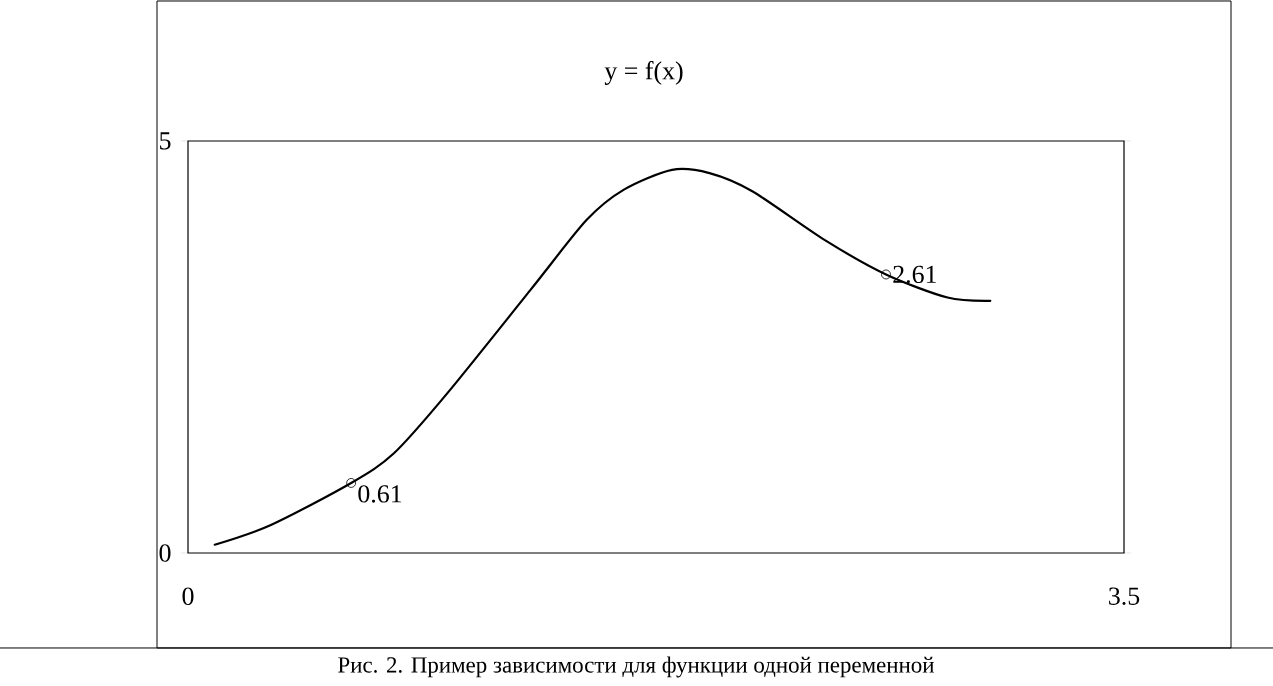 Image resolution: width=1273 pixels, height=686 pixels. What do you see at coordinates (1124, 596) in the screenshot?
I see `x-tick-label: 3.5` at bounding box center [1124, 596].